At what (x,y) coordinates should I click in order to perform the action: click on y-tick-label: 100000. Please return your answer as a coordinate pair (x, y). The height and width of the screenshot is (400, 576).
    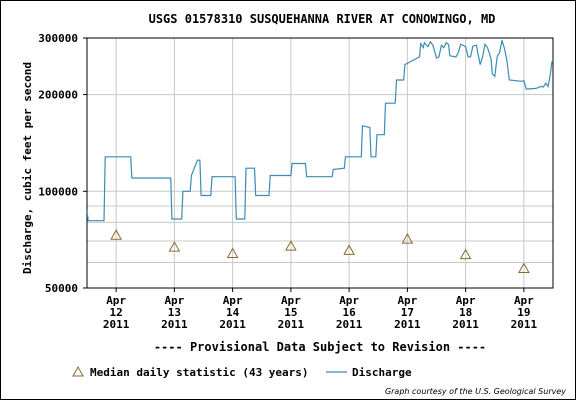
    Looking at the image, I should click on (58, 191).